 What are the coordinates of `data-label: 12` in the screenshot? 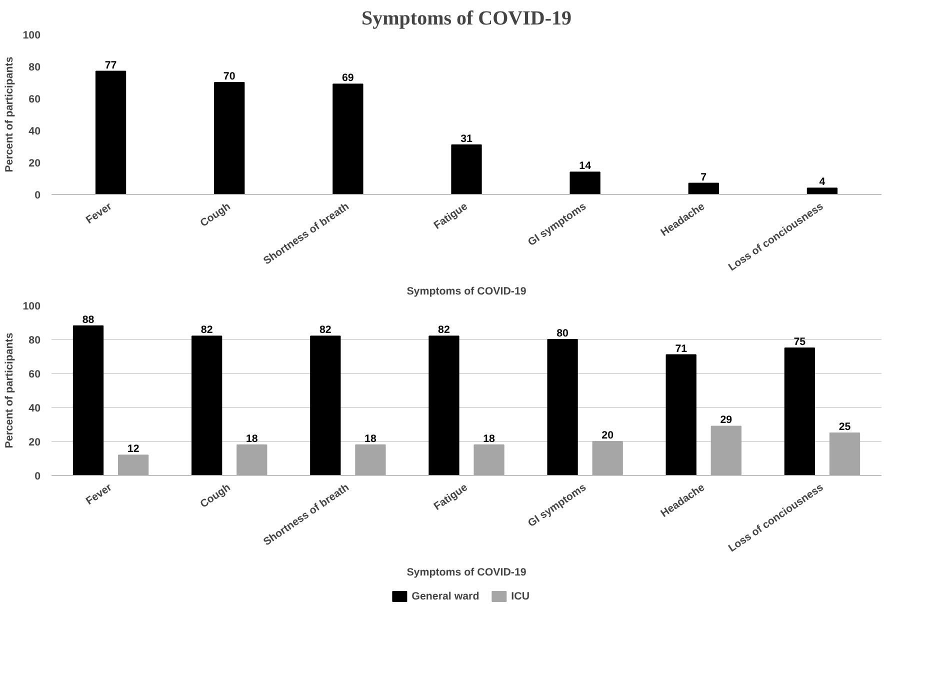 It's located at (133, 449).